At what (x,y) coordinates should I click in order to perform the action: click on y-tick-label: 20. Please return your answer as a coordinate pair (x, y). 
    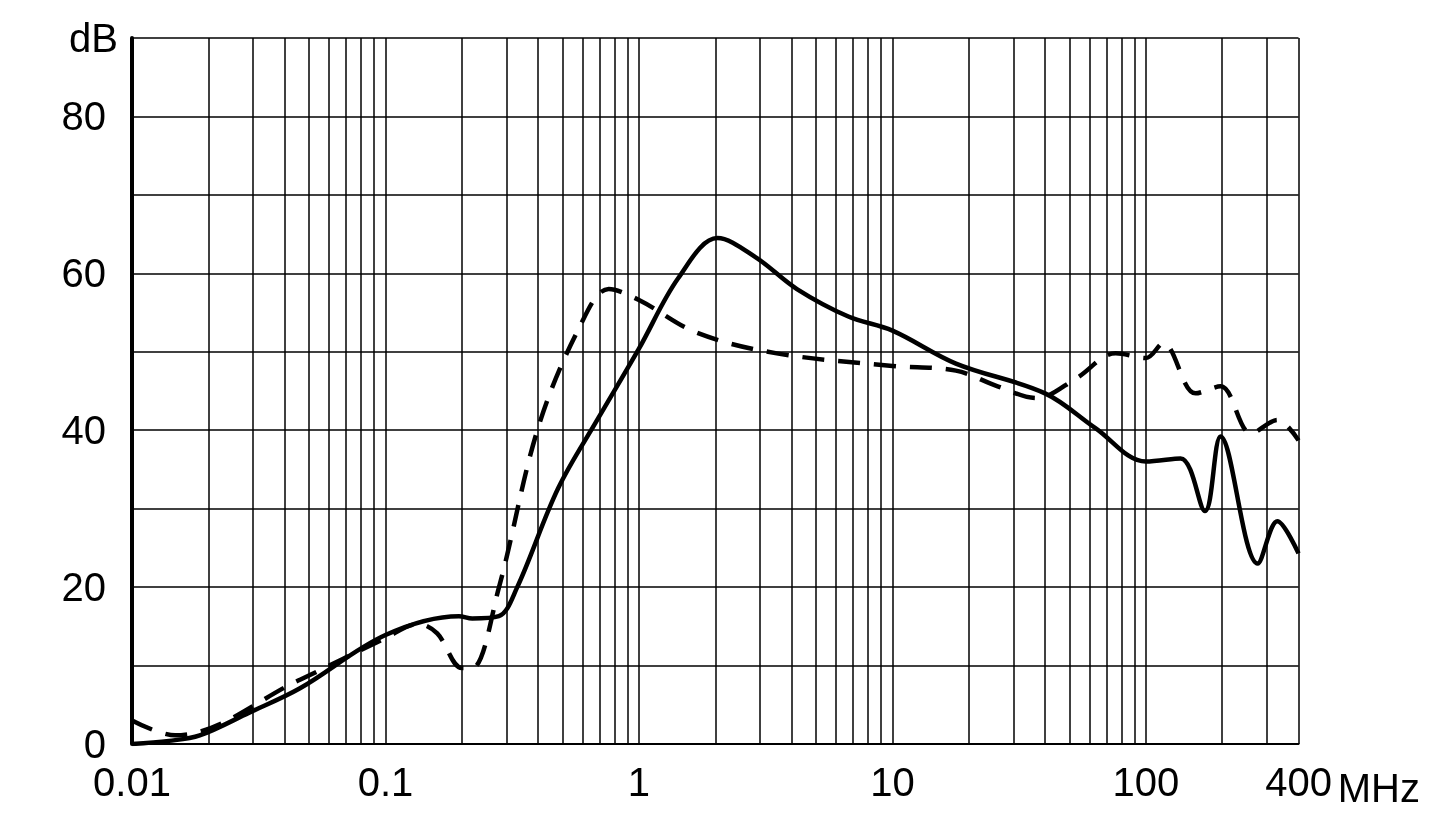
    Looking at the image, I should click on (83, 587).